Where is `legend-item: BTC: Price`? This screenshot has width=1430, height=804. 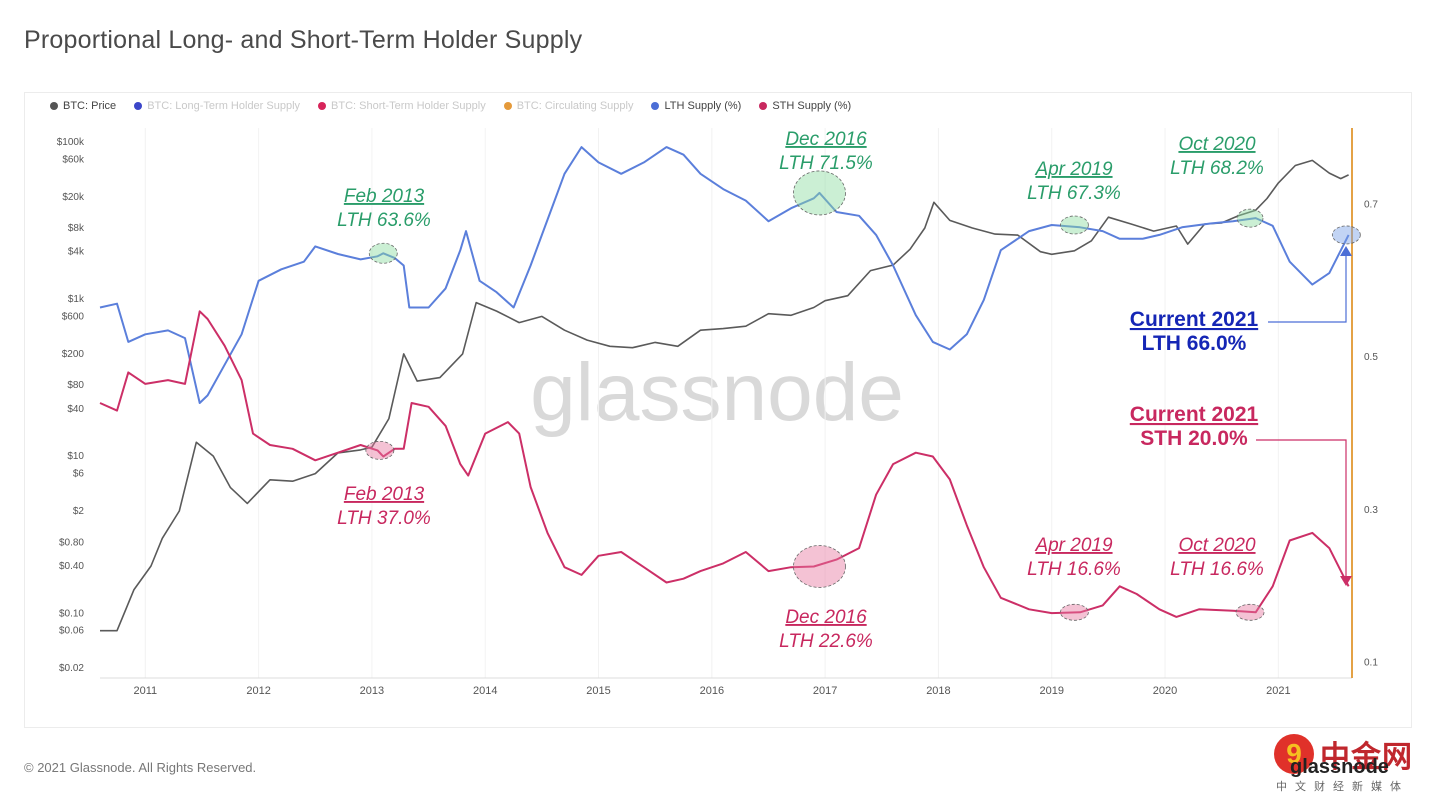 legend-item: BTC: Price is located at coordinates (83, 106).